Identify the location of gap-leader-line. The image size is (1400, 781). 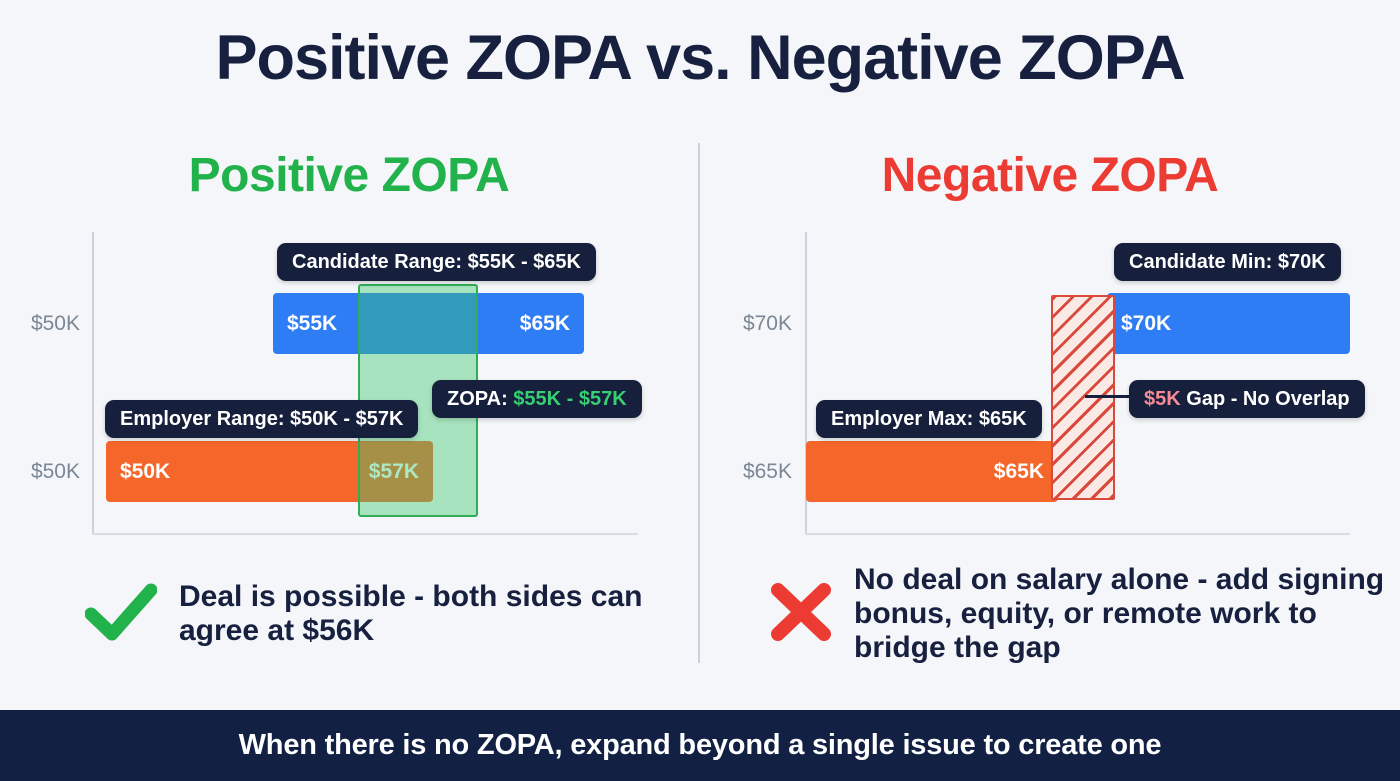
(1109, 396).